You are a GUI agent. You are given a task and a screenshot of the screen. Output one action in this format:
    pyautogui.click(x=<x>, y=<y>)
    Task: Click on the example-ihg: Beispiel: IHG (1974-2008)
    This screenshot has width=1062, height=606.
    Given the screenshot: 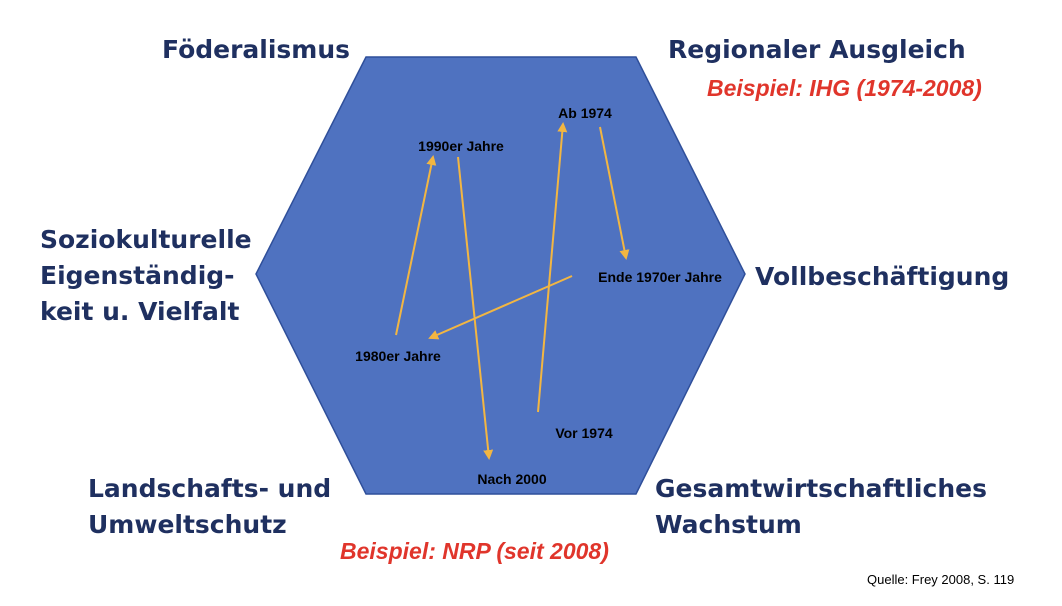 What is the action you would take?
    pyautogui.click(x=844, y=88)
    